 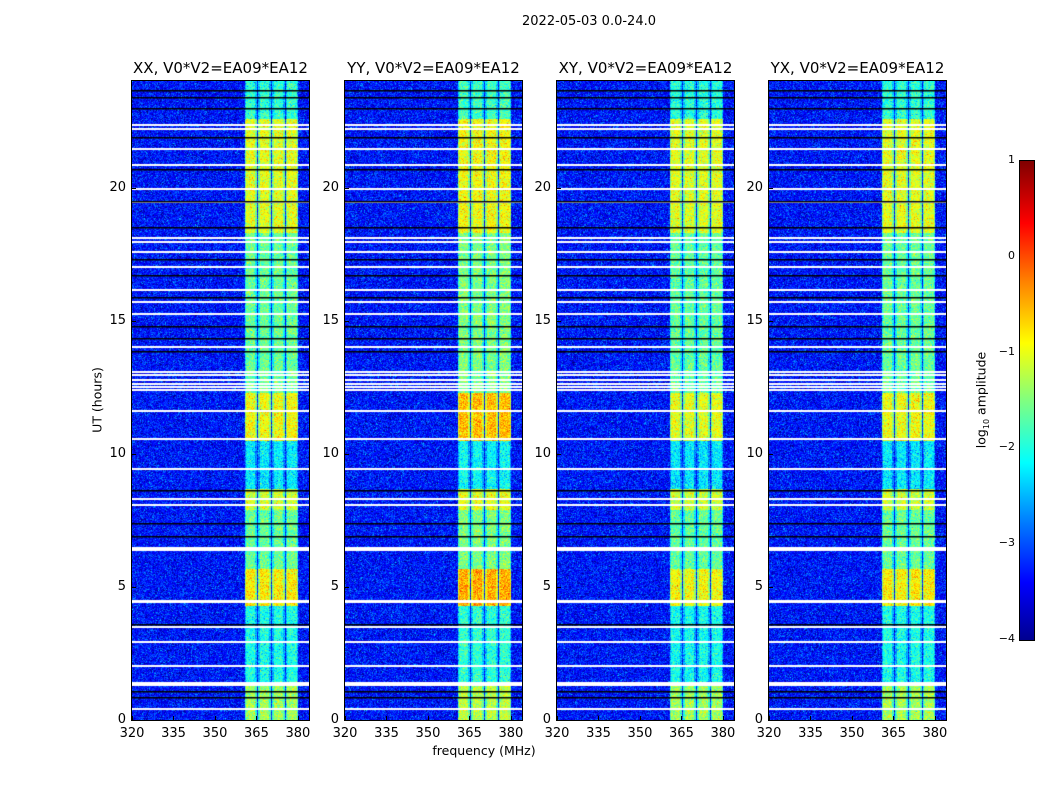 What do you see at coordinates (97, 400) in the screenshot?
I see `y-axis-label: UT (hours)` at bounding box center [97, 400].